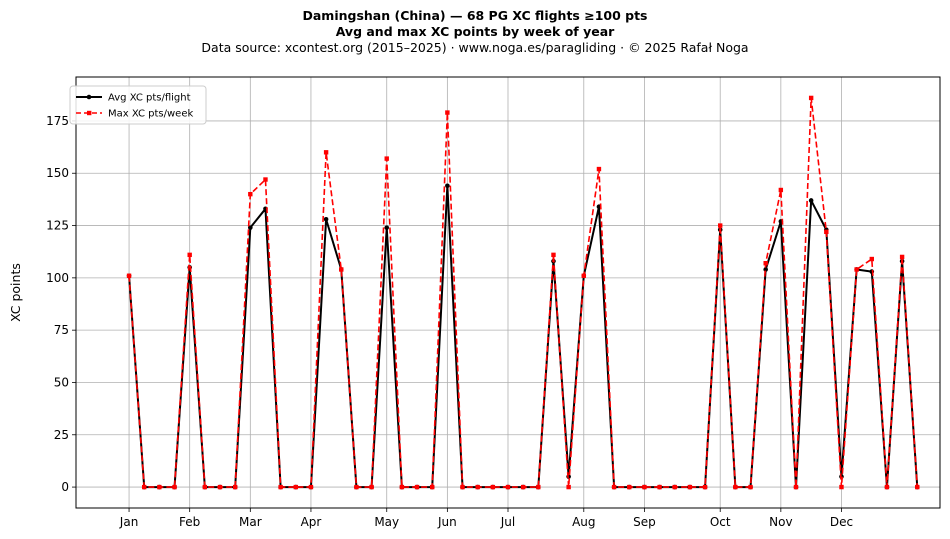 The image size is (950, 539). Describe the element at coordinates (507, 522) in the screenshot. I see `x-tick-label: Jul` at that location.